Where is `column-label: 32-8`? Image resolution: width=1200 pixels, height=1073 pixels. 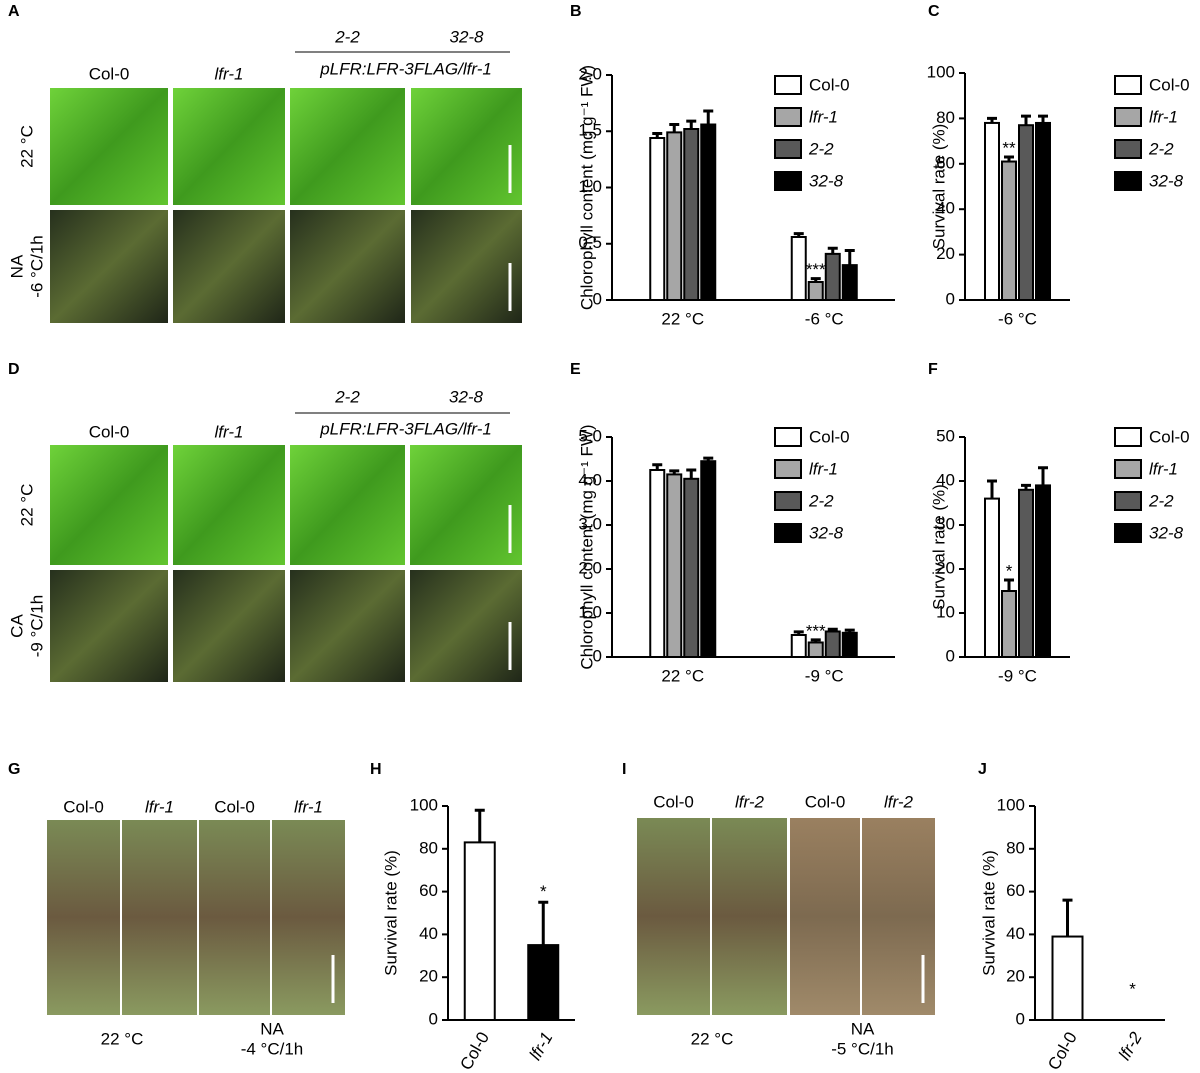
column-label: 32-8 is located at coordinates (466, 396).